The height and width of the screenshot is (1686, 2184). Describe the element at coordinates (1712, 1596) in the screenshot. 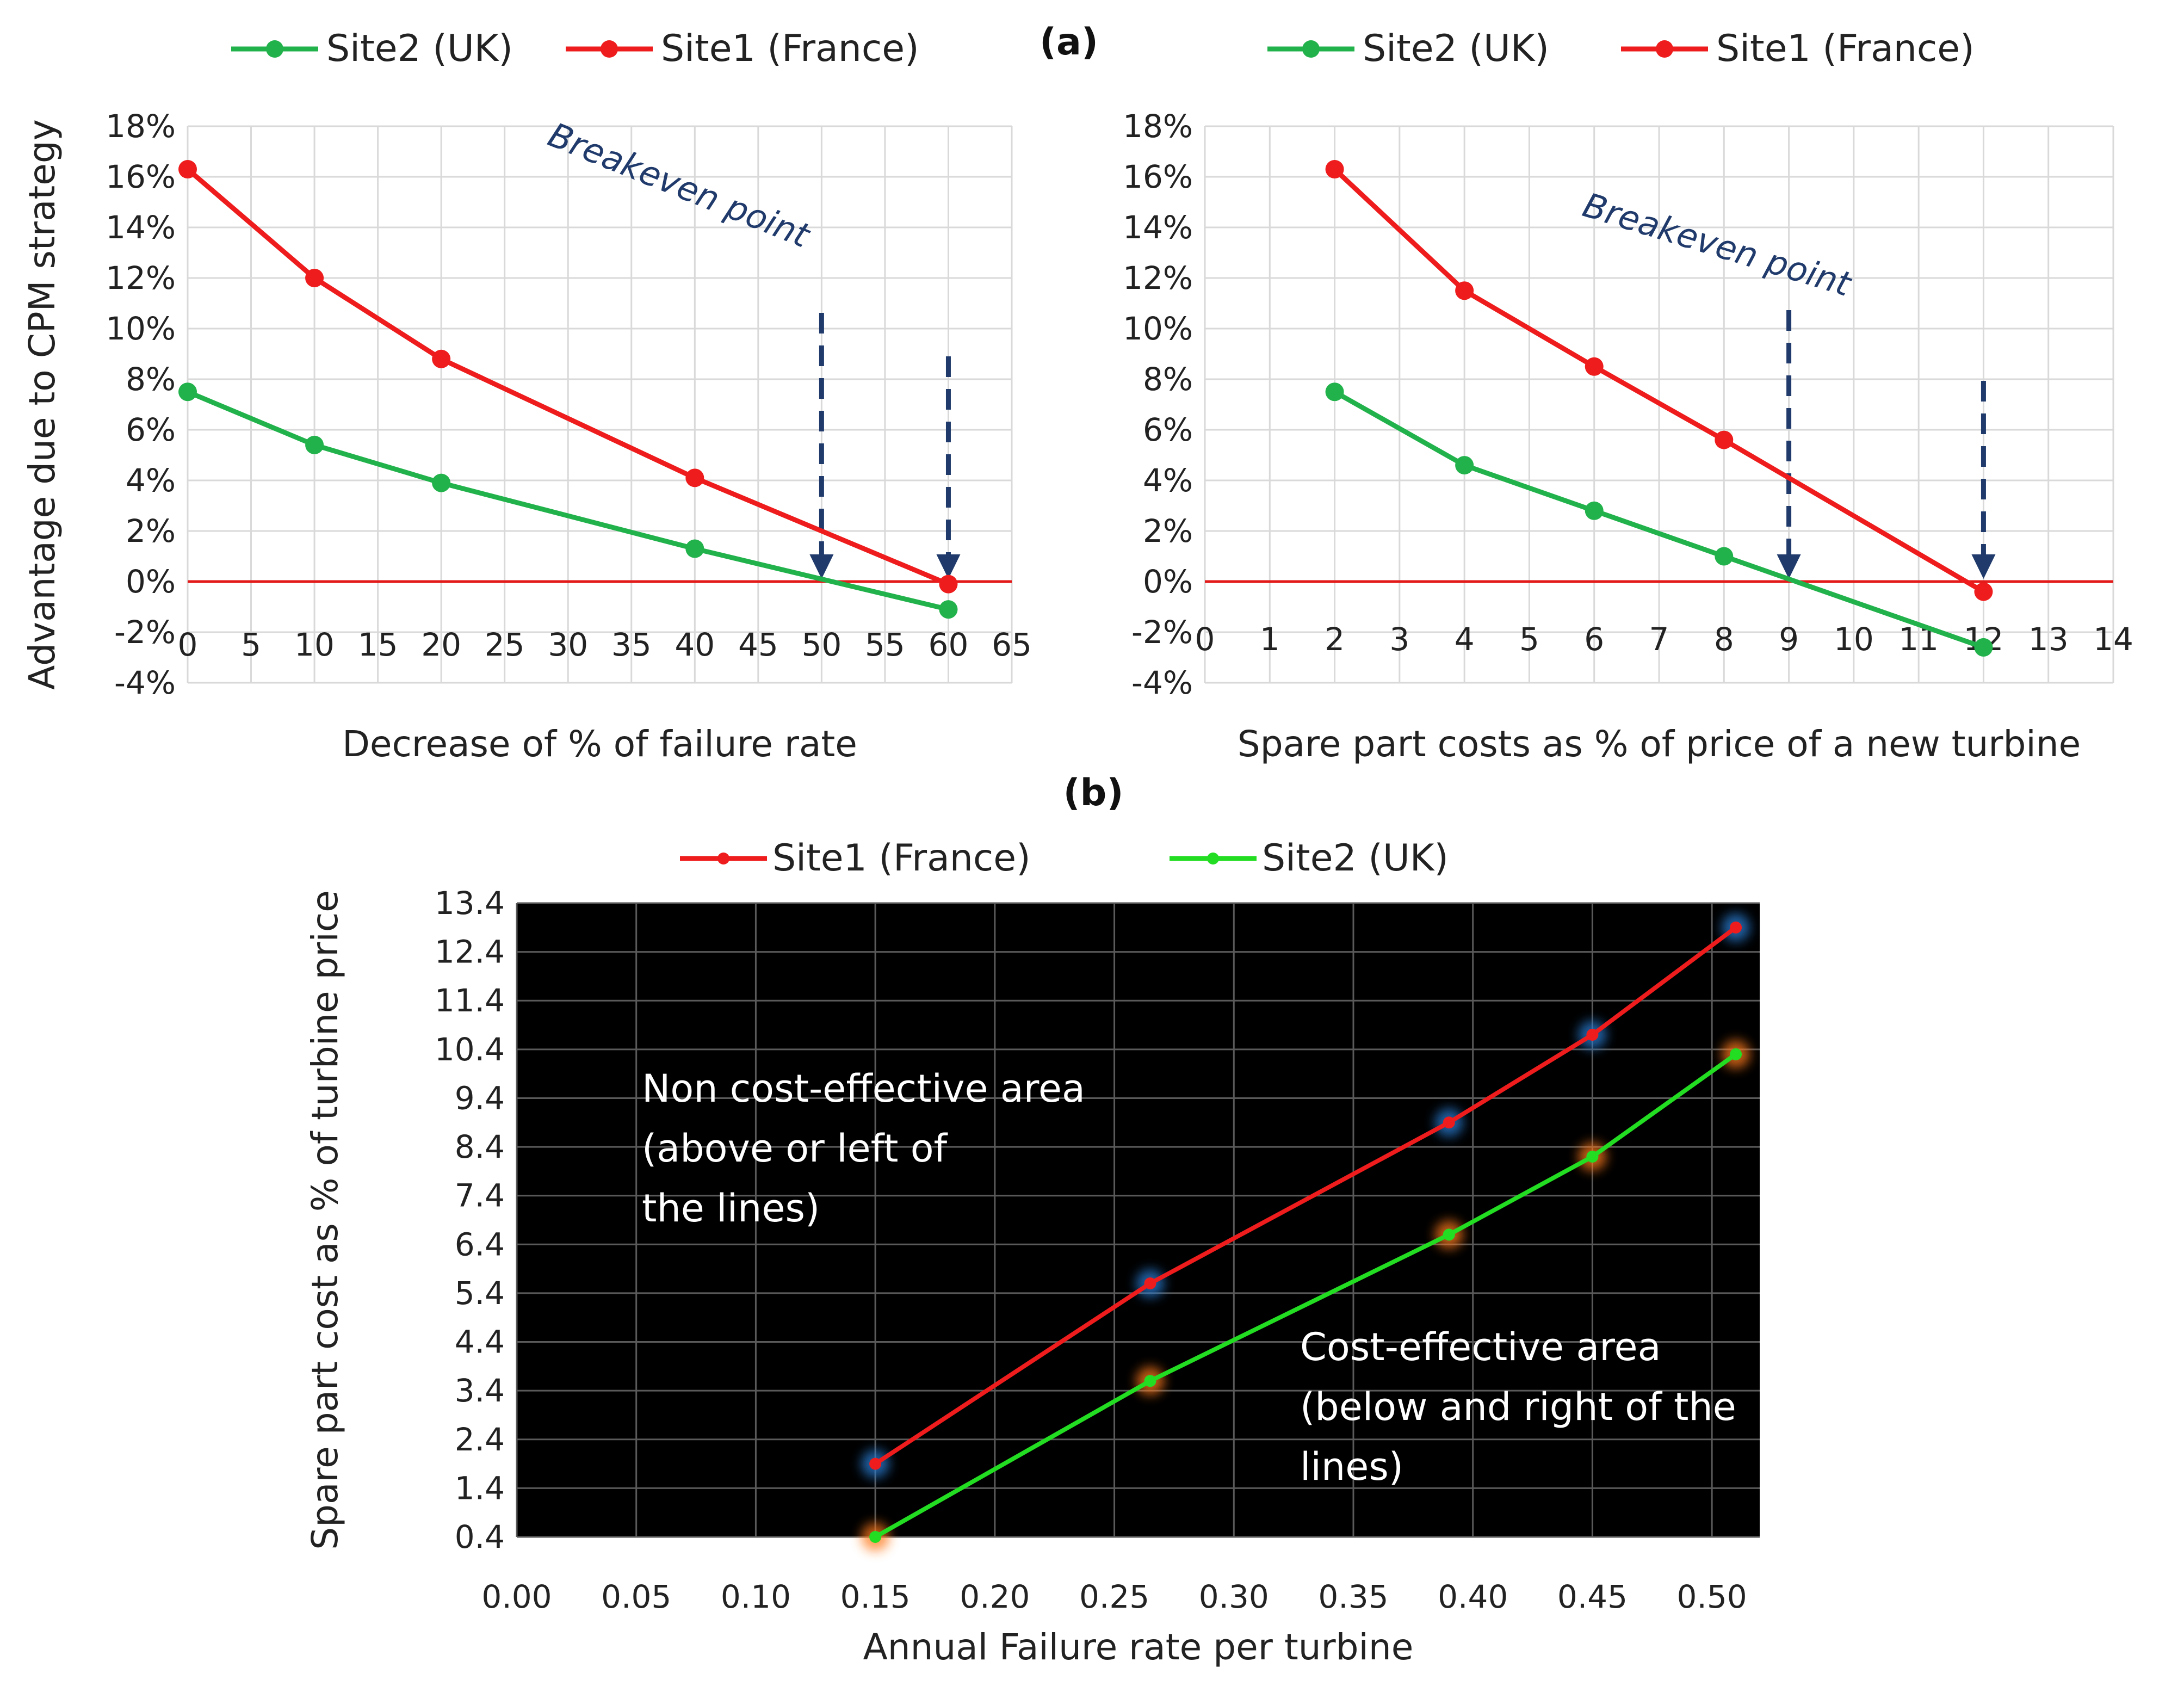

I see `x-tick-label: 0.50` at that location.